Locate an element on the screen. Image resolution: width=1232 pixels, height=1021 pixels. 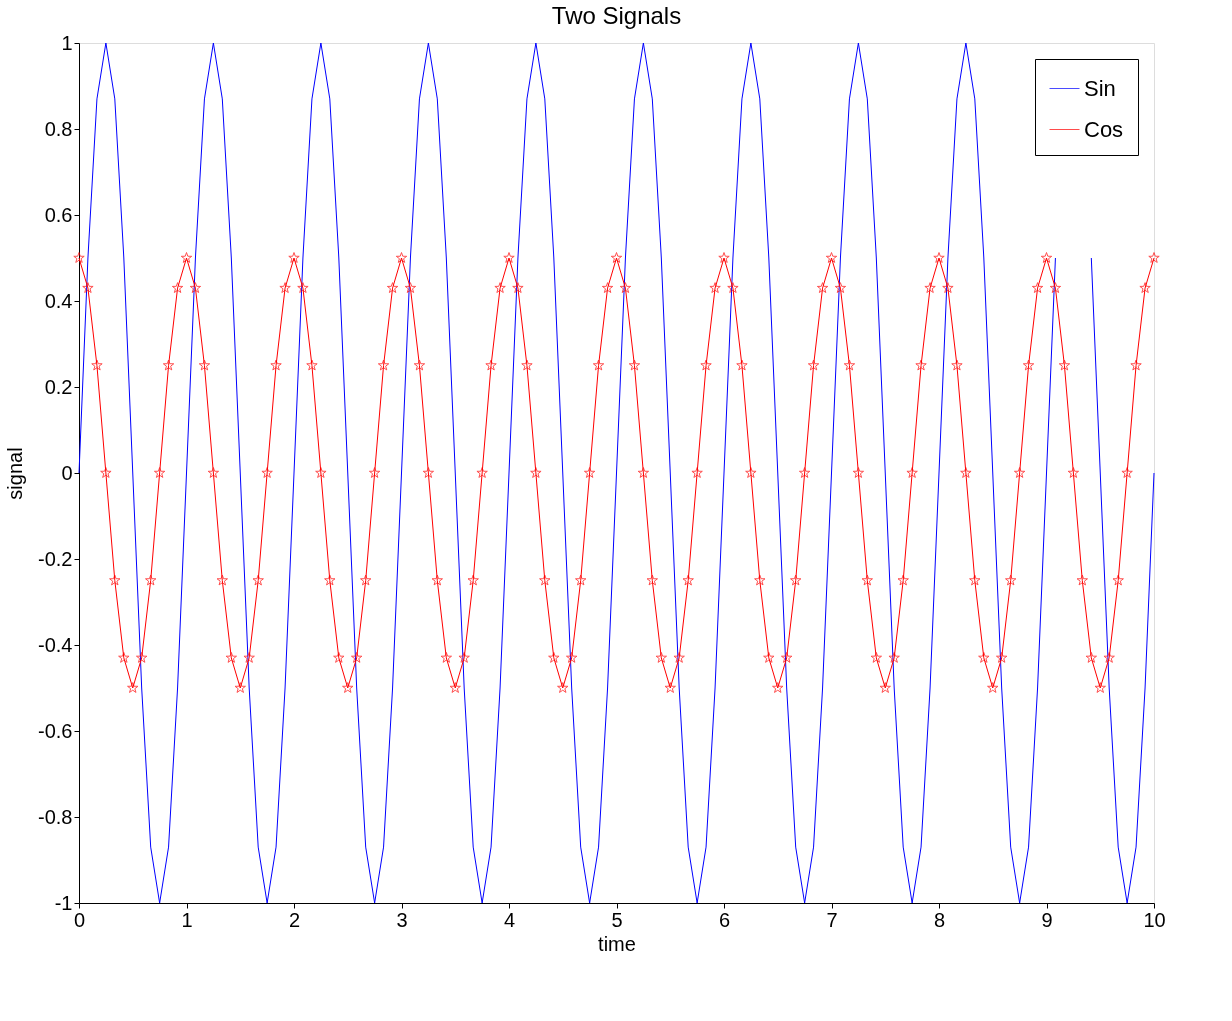
x-tick-label: 3 is located at coordinates (402, 919).